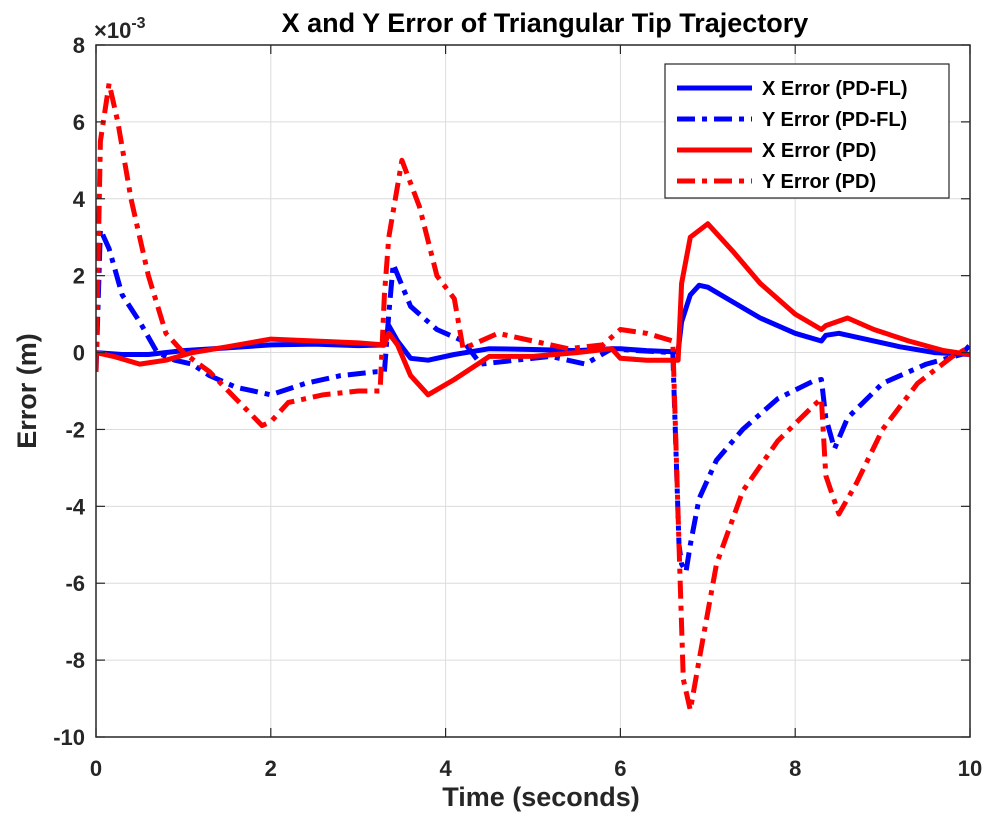 This screenshot has height=817, width=1000. What do you see at coordinates (79, 45) in the screenshot?
I see `y-tick-label: 8` at bounding box center [79, 45].